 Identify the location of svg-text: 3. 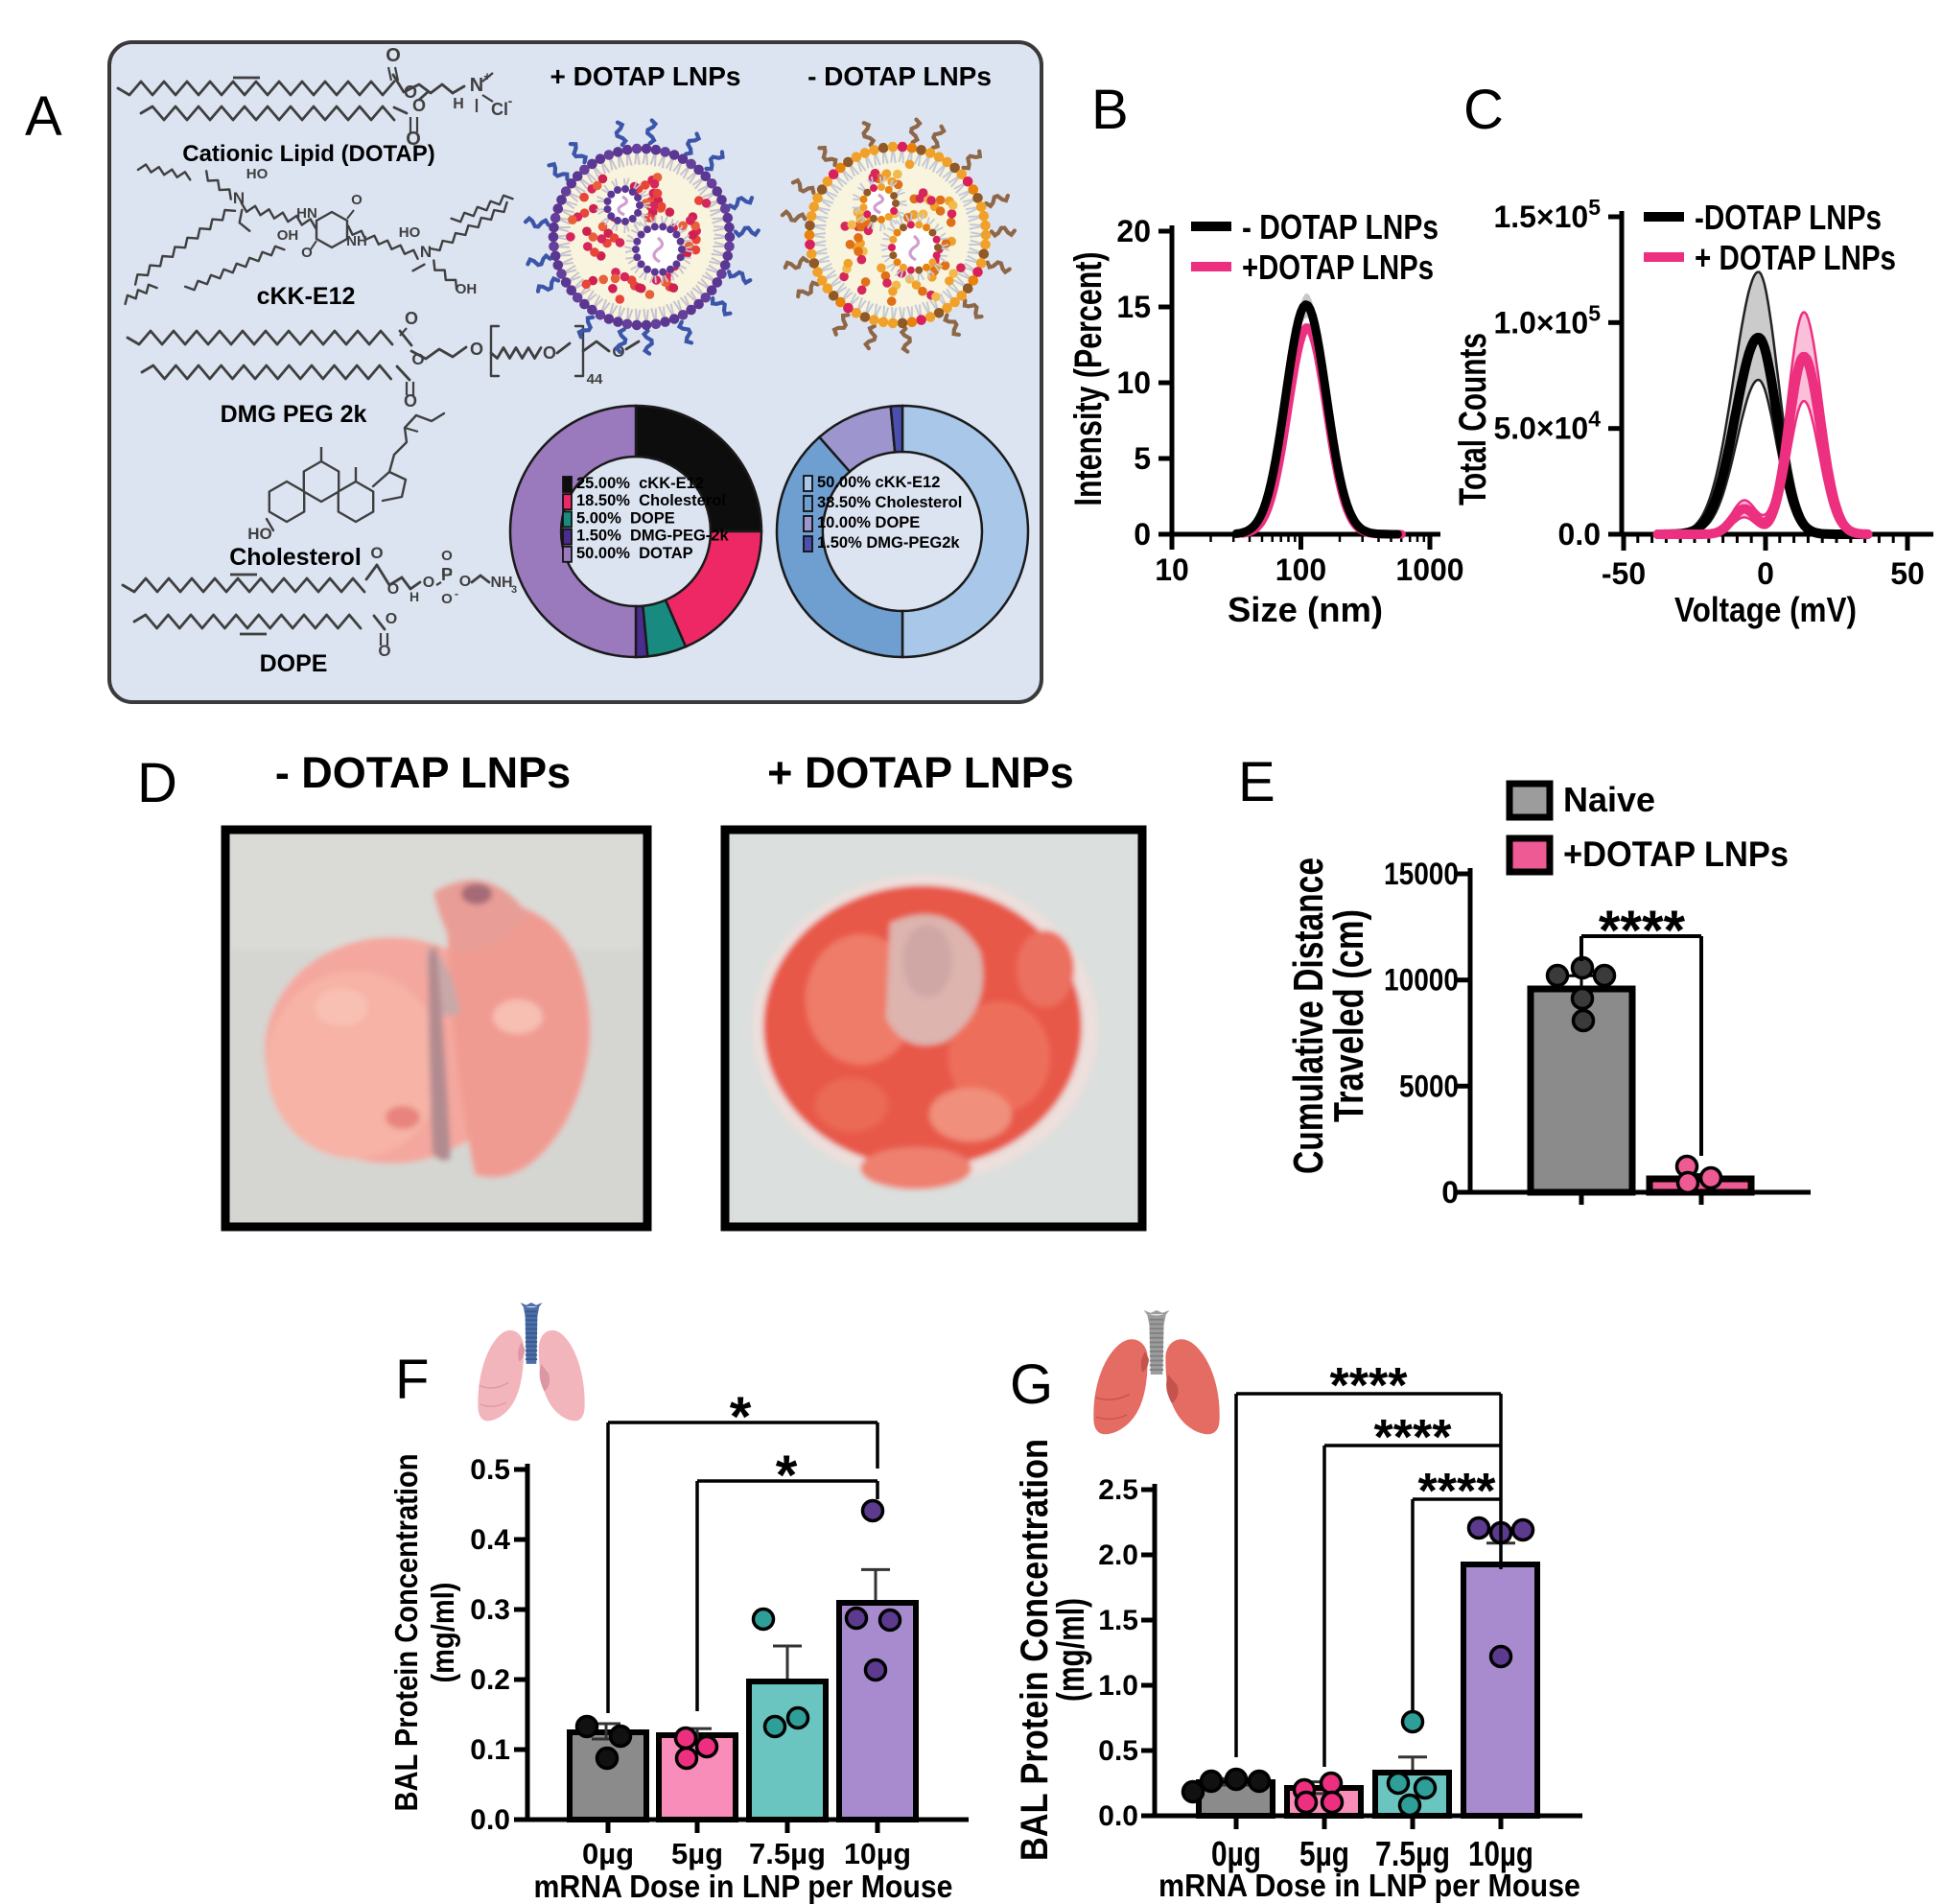
(514, 590).